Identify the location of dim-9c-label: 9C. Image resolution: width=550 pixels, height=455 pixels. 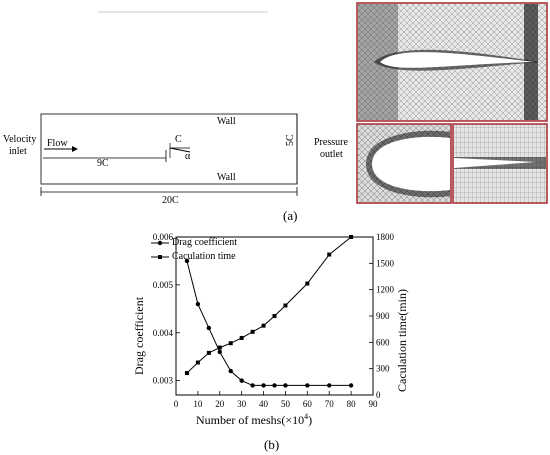
(103, 163).